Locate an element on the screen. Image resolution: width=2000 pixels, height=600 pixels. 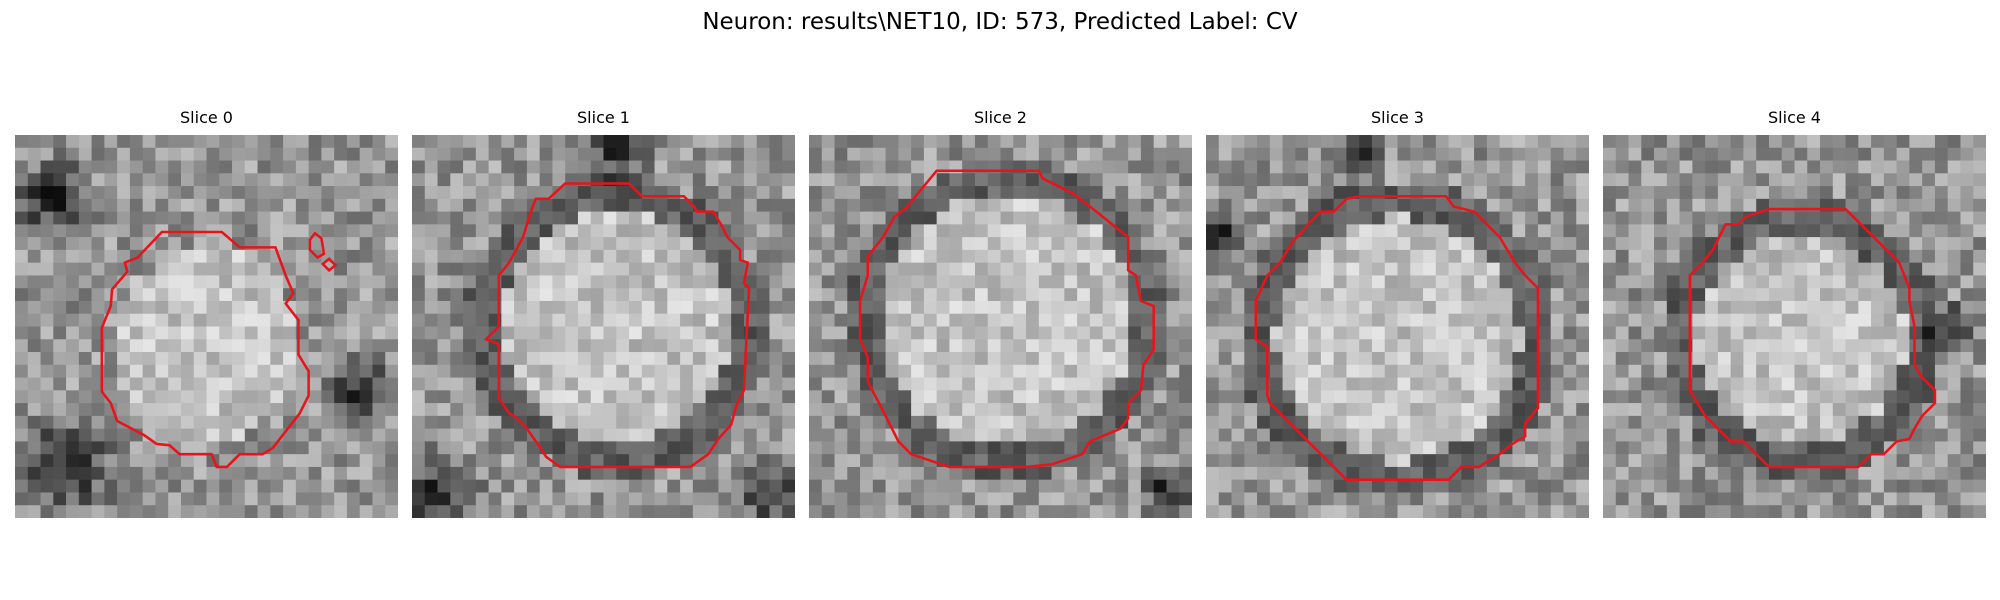
slice-title-0: Slice 0 is located at coordinates (206, 117).